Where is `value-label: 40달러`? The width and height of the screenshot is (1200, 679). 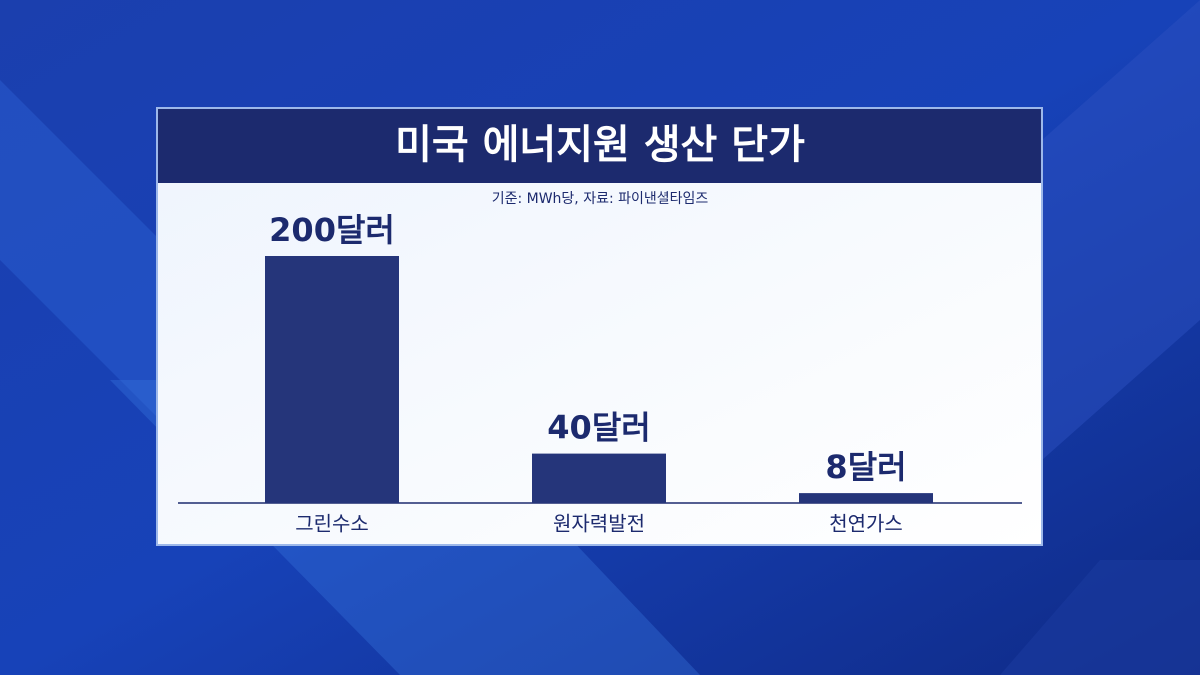
value-label: 40달러 is located at coordinates (598, 428).